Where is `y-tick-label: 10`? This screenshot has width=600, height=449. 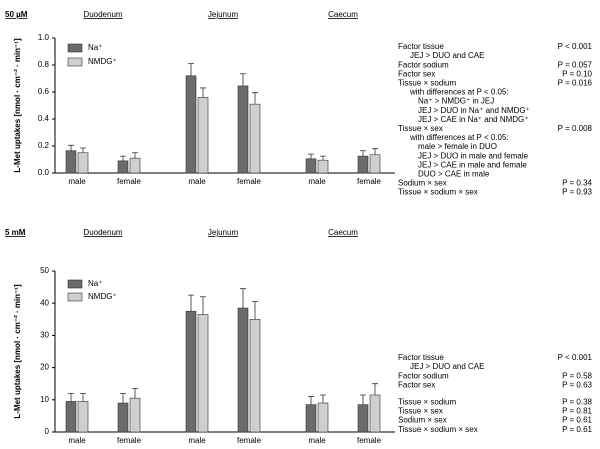 y-tick-label: 10 is located at coordinates (44, 399).